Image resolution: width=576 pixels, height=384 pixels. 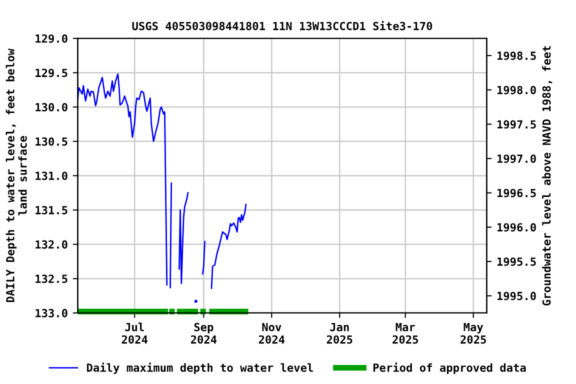 I want to click on legend-label: Period of approved data, so click(x=449, y=368).